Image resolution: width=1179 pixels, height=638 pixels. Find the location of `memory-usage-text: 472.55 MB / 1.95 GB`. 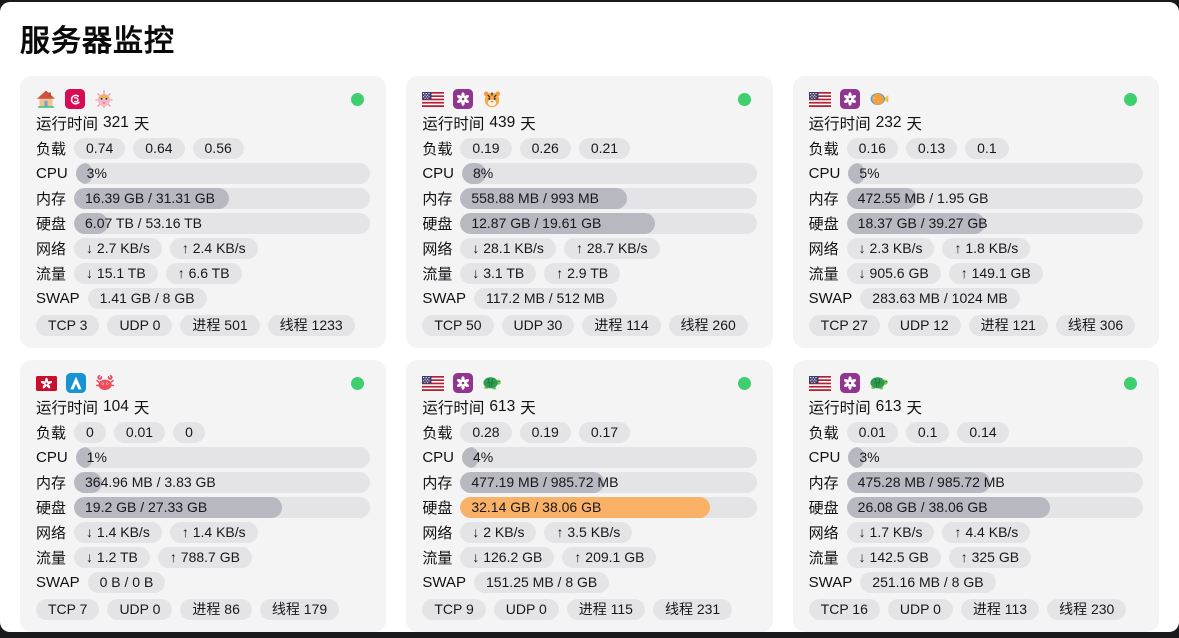

memory-usage-text: 472.55 MB / 1.95 GB is located at coordinates (923, 197).